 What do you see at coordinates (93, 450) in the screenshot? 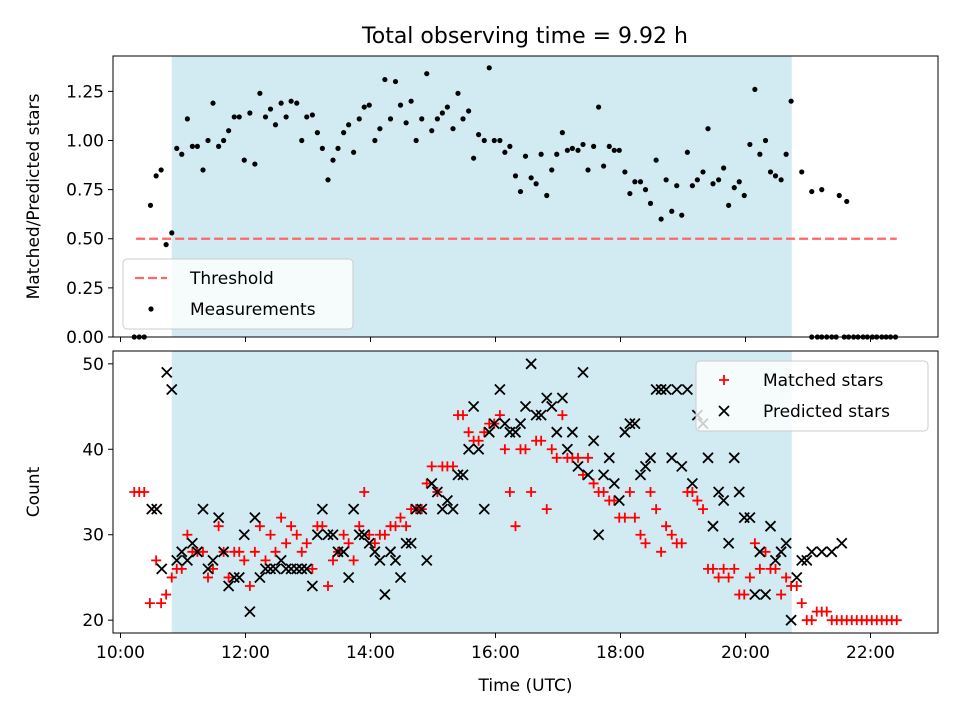
I see `y-tick-label: 40` at bounding box center [93, 450].